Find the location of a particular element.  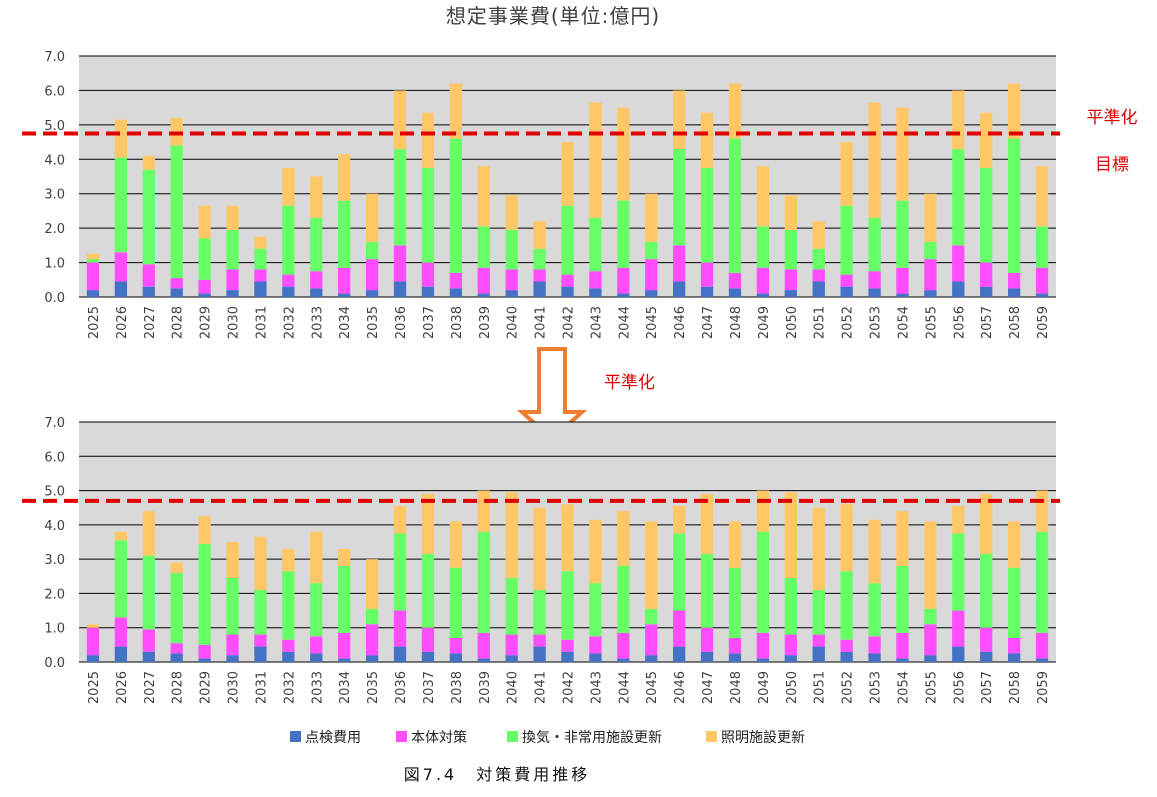

x-tick-label: 2050 is located at coordinates (792, 687).